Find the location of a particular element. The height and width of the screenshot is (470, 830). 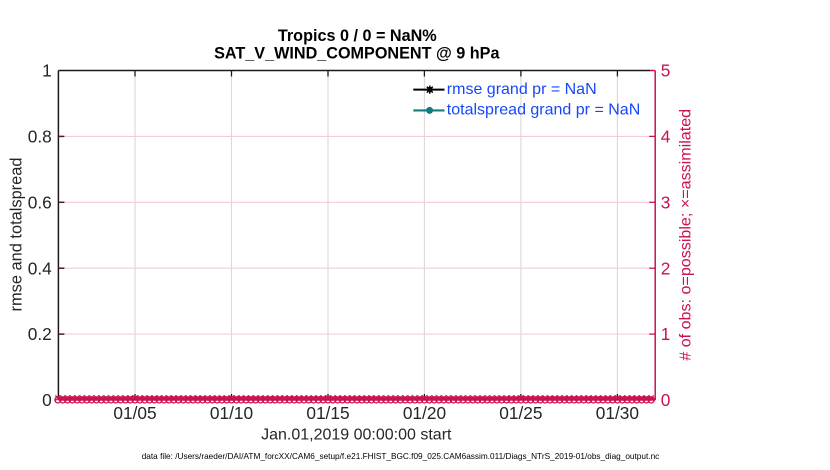

svg-text: 01/30 is located at coordinates (617, 413).